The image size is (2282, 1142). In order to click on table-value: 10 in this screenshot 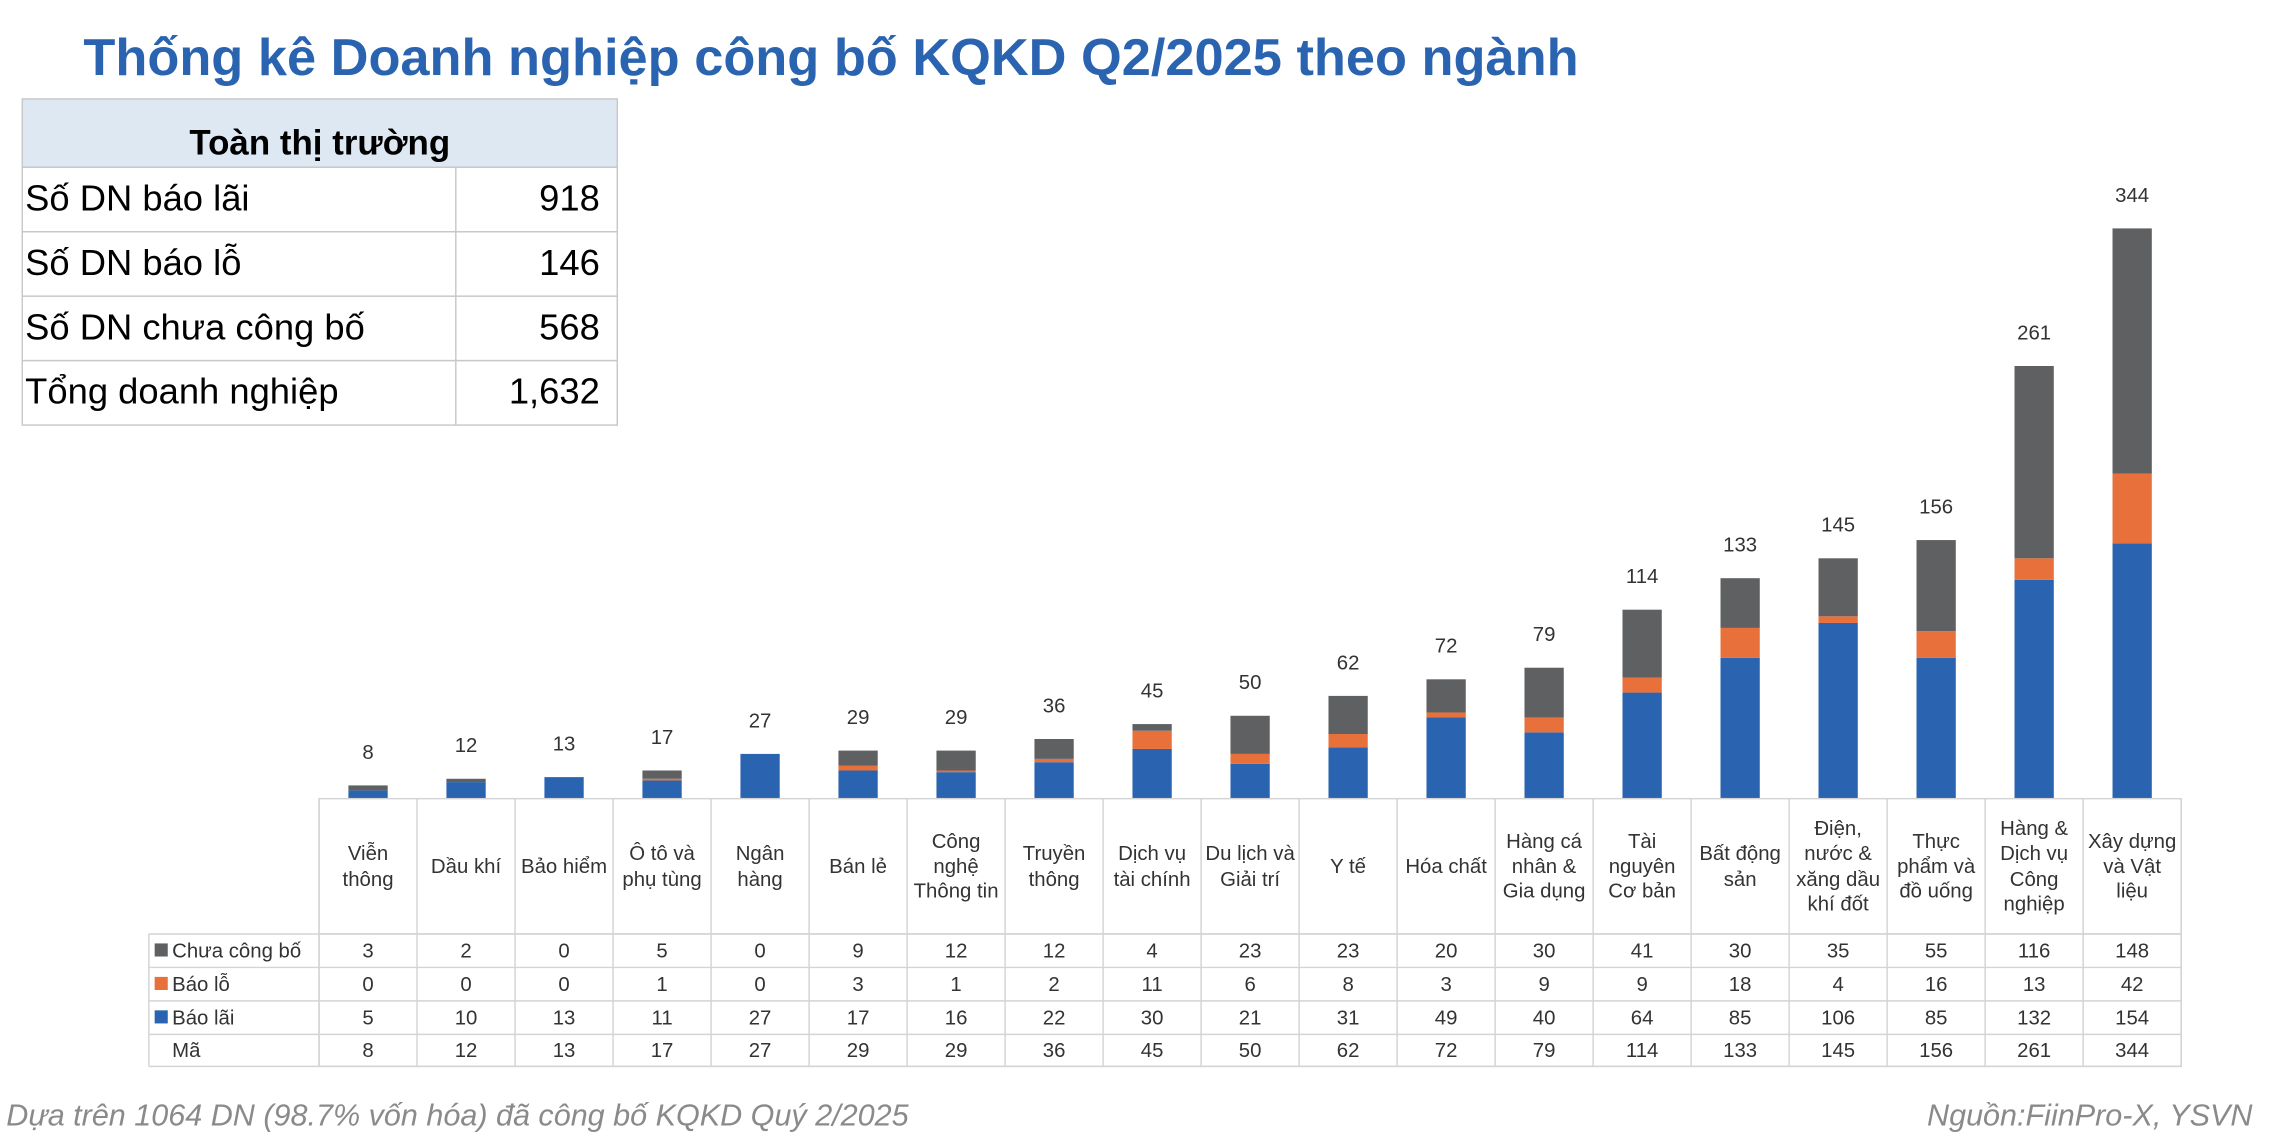, I will do `click(466, 1018)`.